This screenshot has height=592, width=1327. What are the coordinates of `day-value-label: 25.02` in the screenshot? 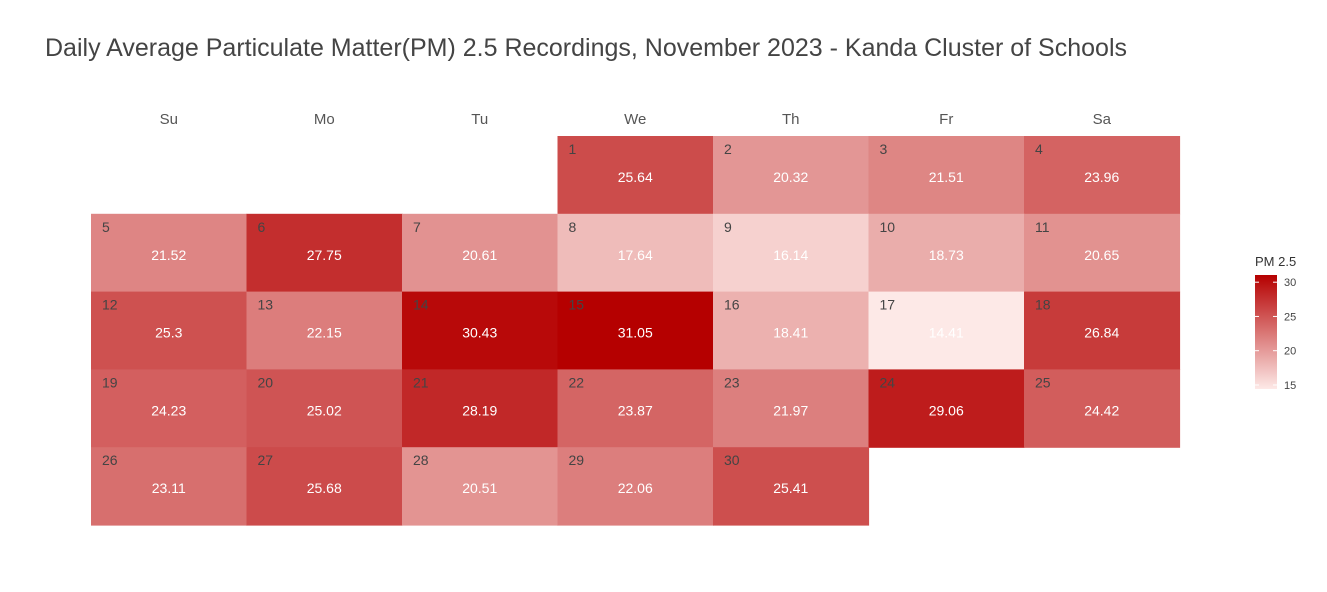 It's located at (324, 410).